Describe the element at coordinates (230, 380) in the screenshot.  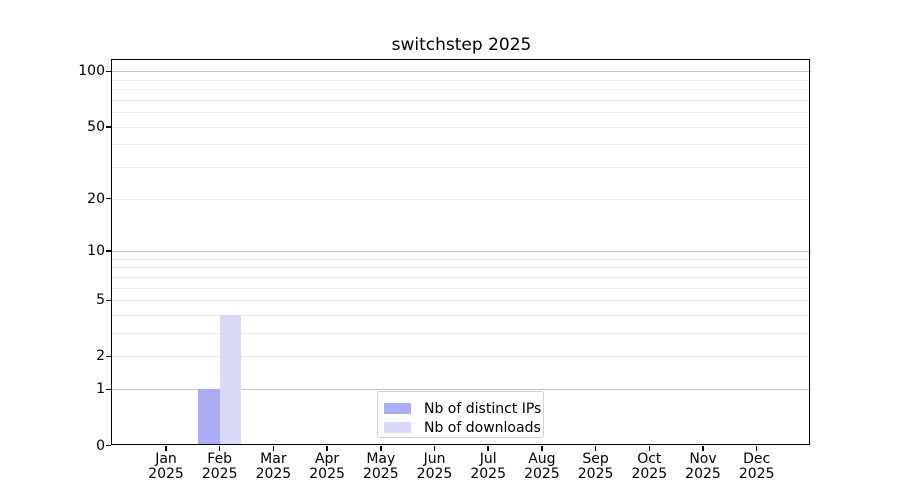
I see `bar-nb-of-downloads` at that location.